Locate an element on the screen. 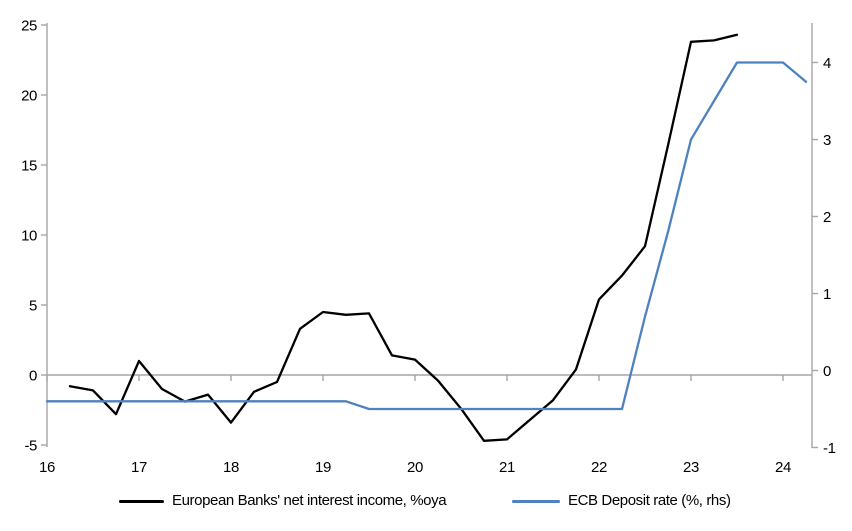  left-axis-tick-label: 20 is located at coordinates (29, 96).